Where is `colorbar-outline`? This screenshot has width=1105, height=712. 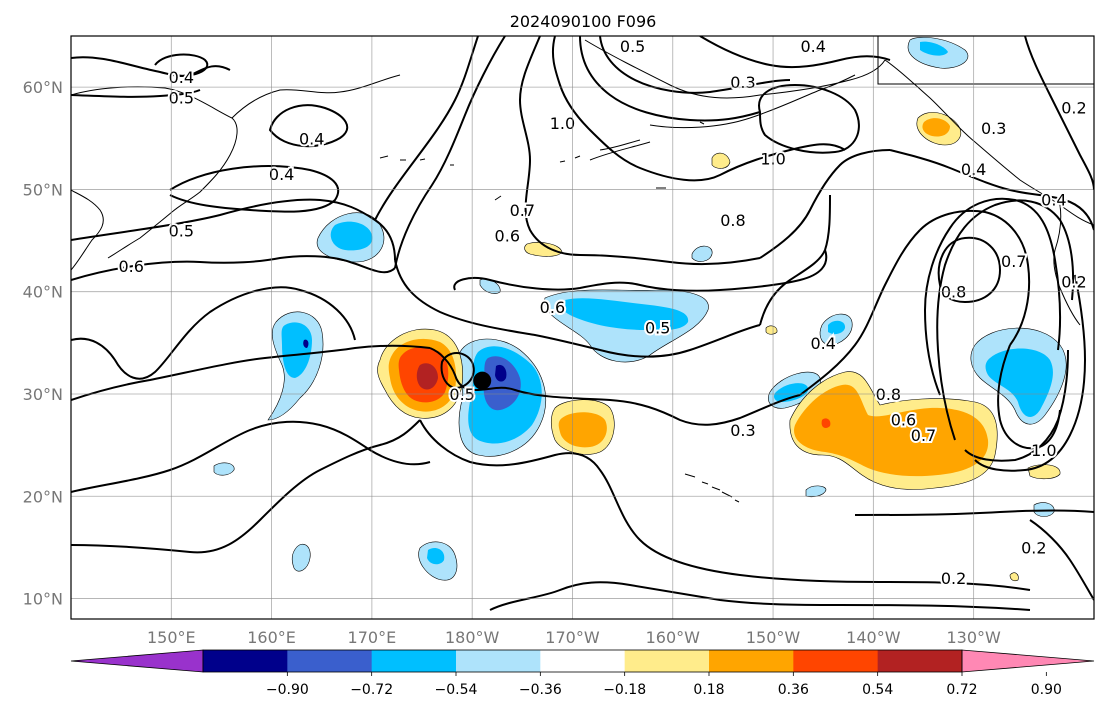 colorbar-outline is located at coordinates (582, 661).